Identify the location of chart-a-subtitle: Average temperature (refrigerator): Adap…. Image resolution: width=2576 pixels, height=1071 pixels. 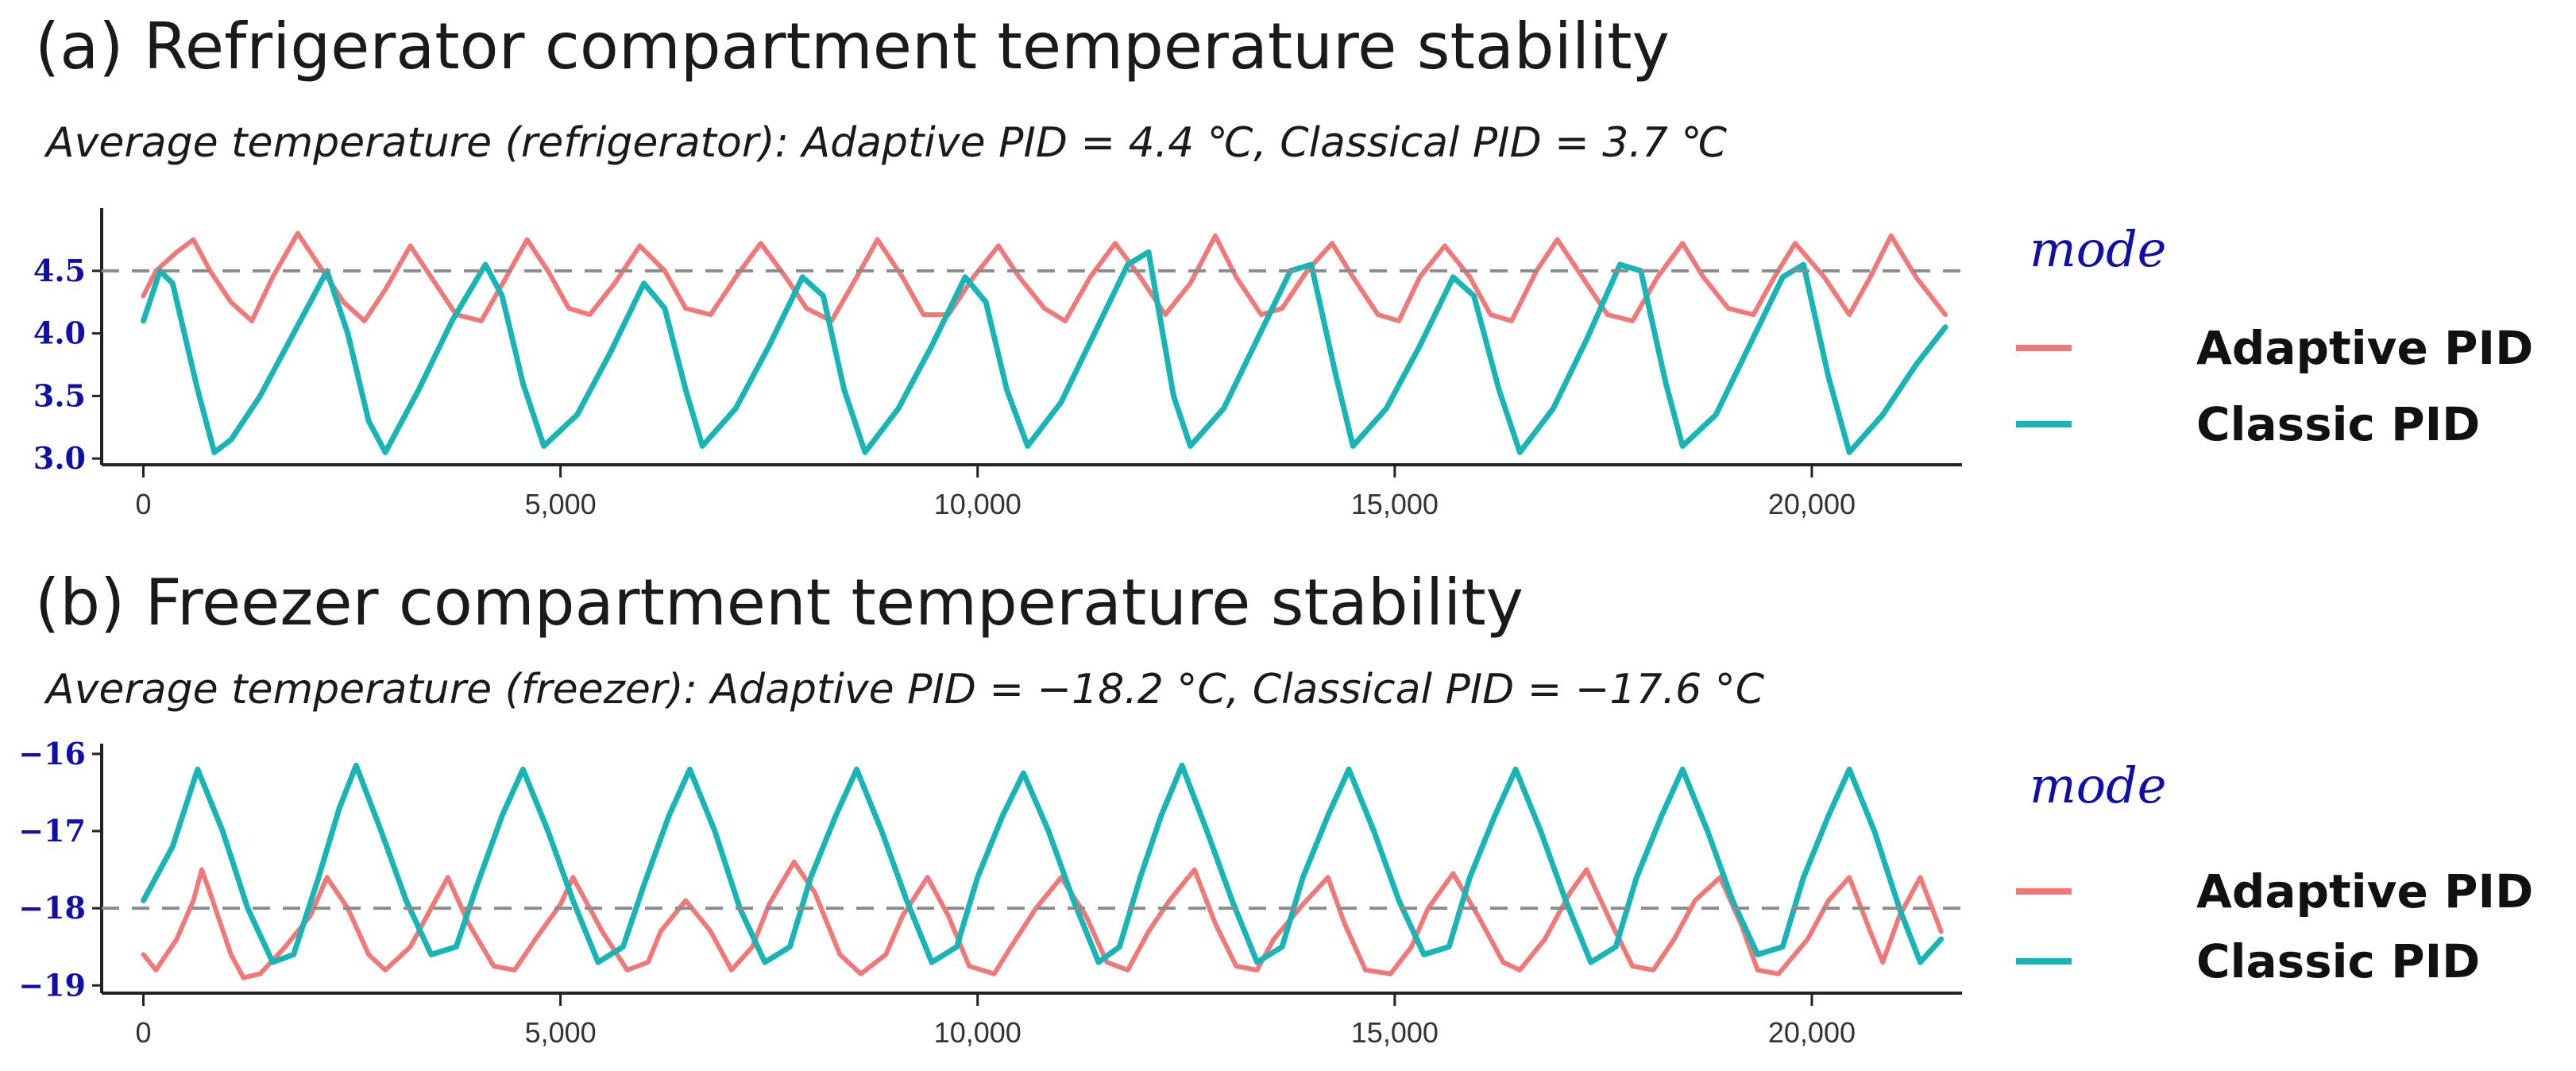
(887, 143).